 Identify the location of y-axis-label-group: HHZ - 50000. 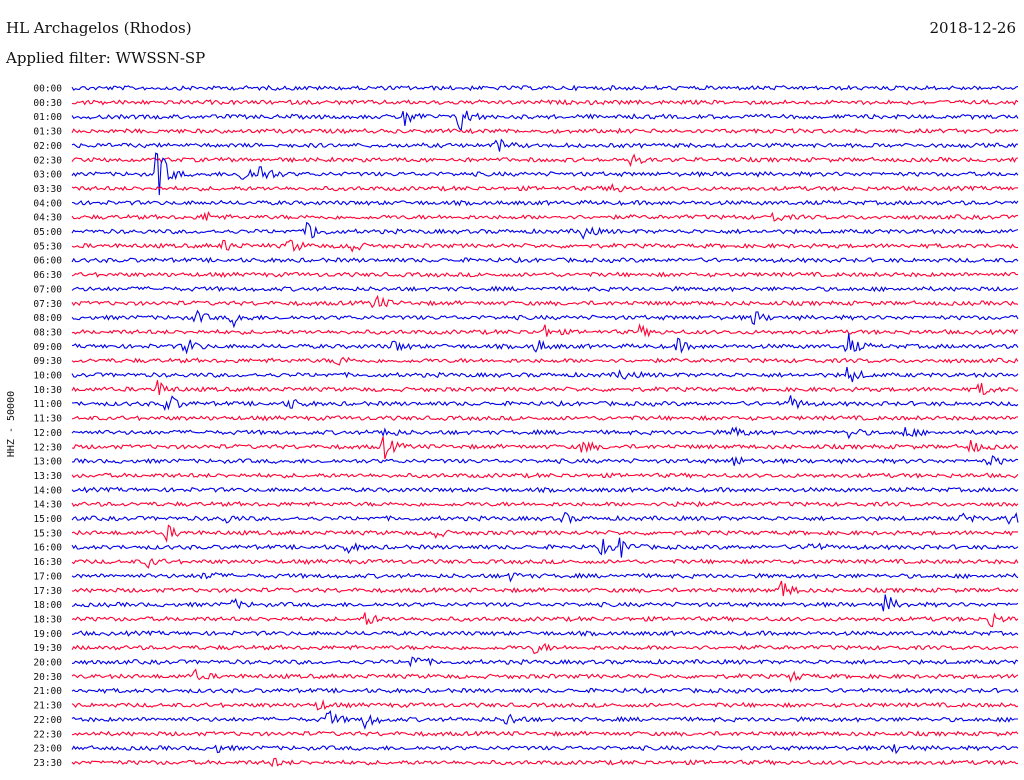
(11, 424).